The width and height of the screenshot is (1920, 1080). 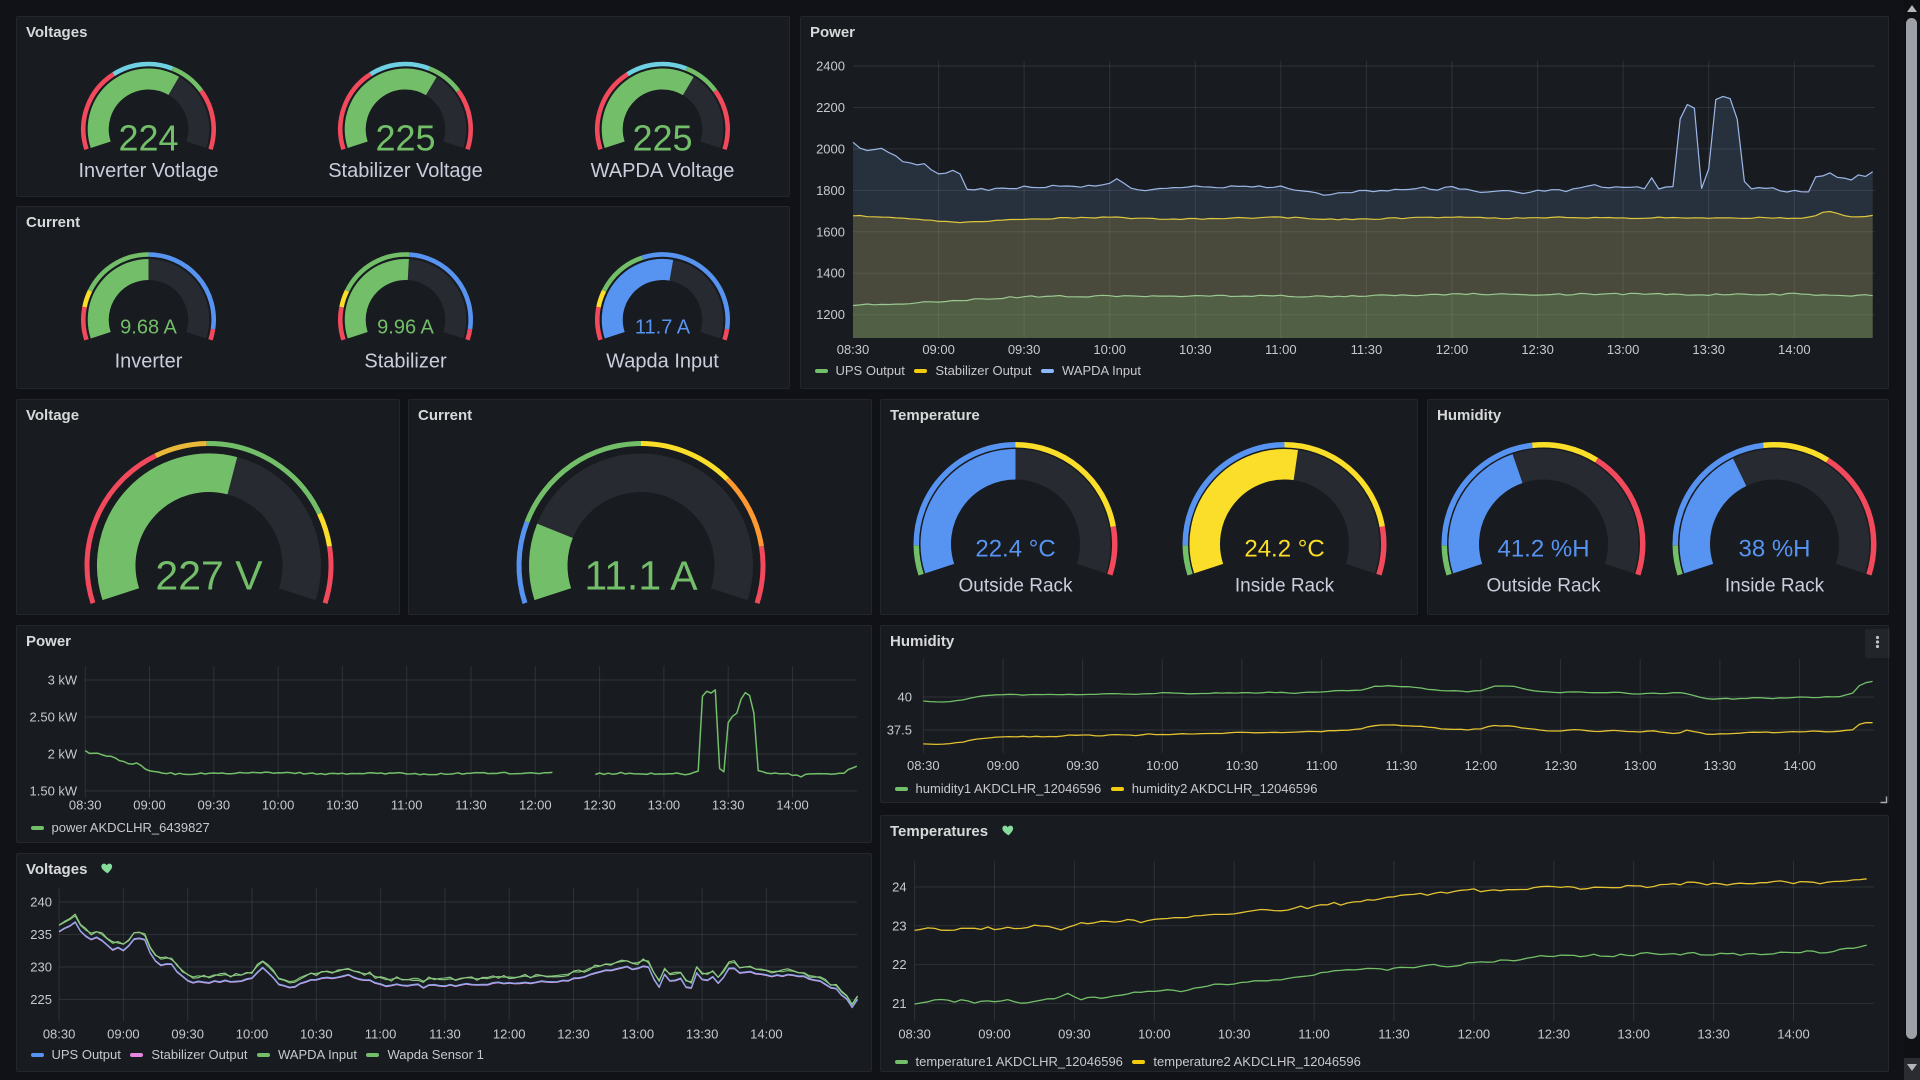 What do you see at coordinates (1543, 549) in the screenshot?
I see `svg-text: 41.2 %H` at bounding box center [1543, 549].